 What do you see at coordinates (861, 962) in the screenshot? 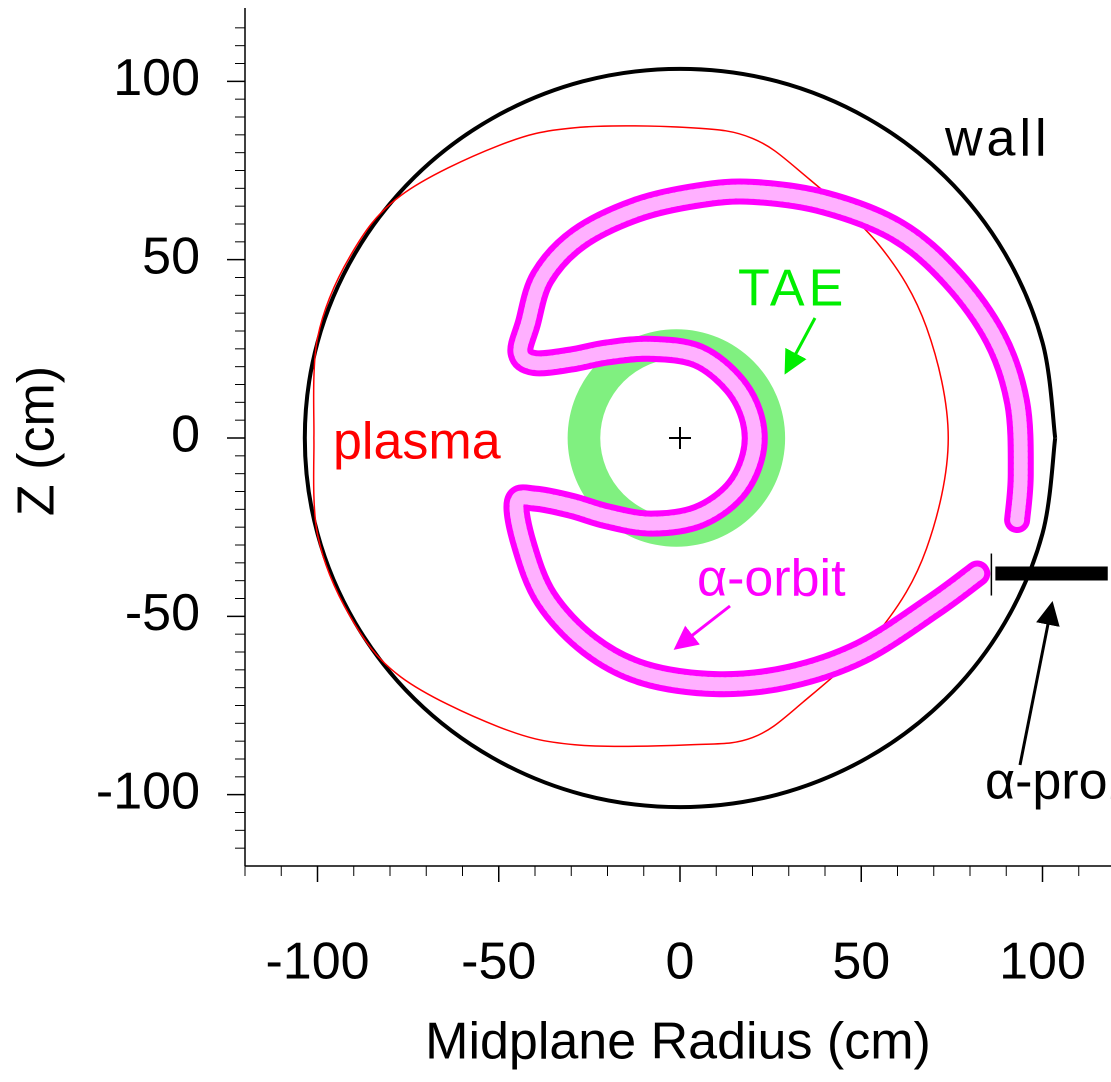
I see `x-tick-label: 50` at bounding box center [861, 962].